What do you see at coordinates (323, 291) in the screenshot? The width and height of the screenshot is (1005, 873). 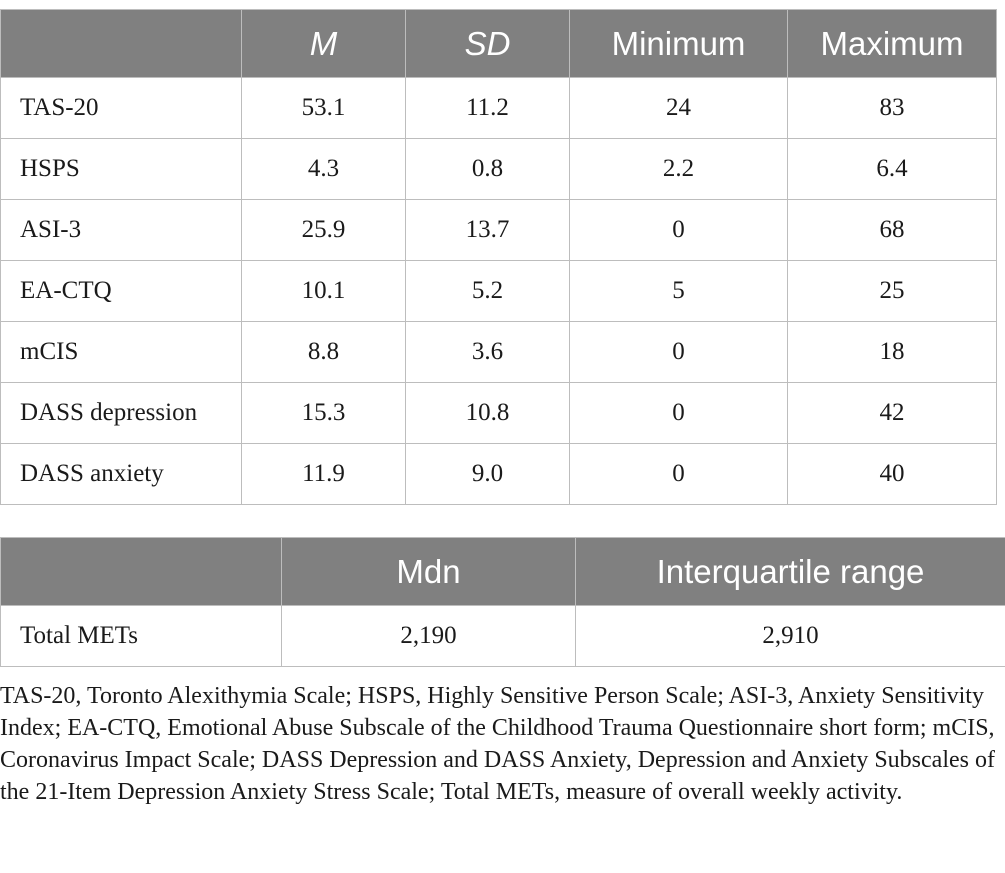 I see `cell-mean: 10.1` at bounding box center [323, 291].